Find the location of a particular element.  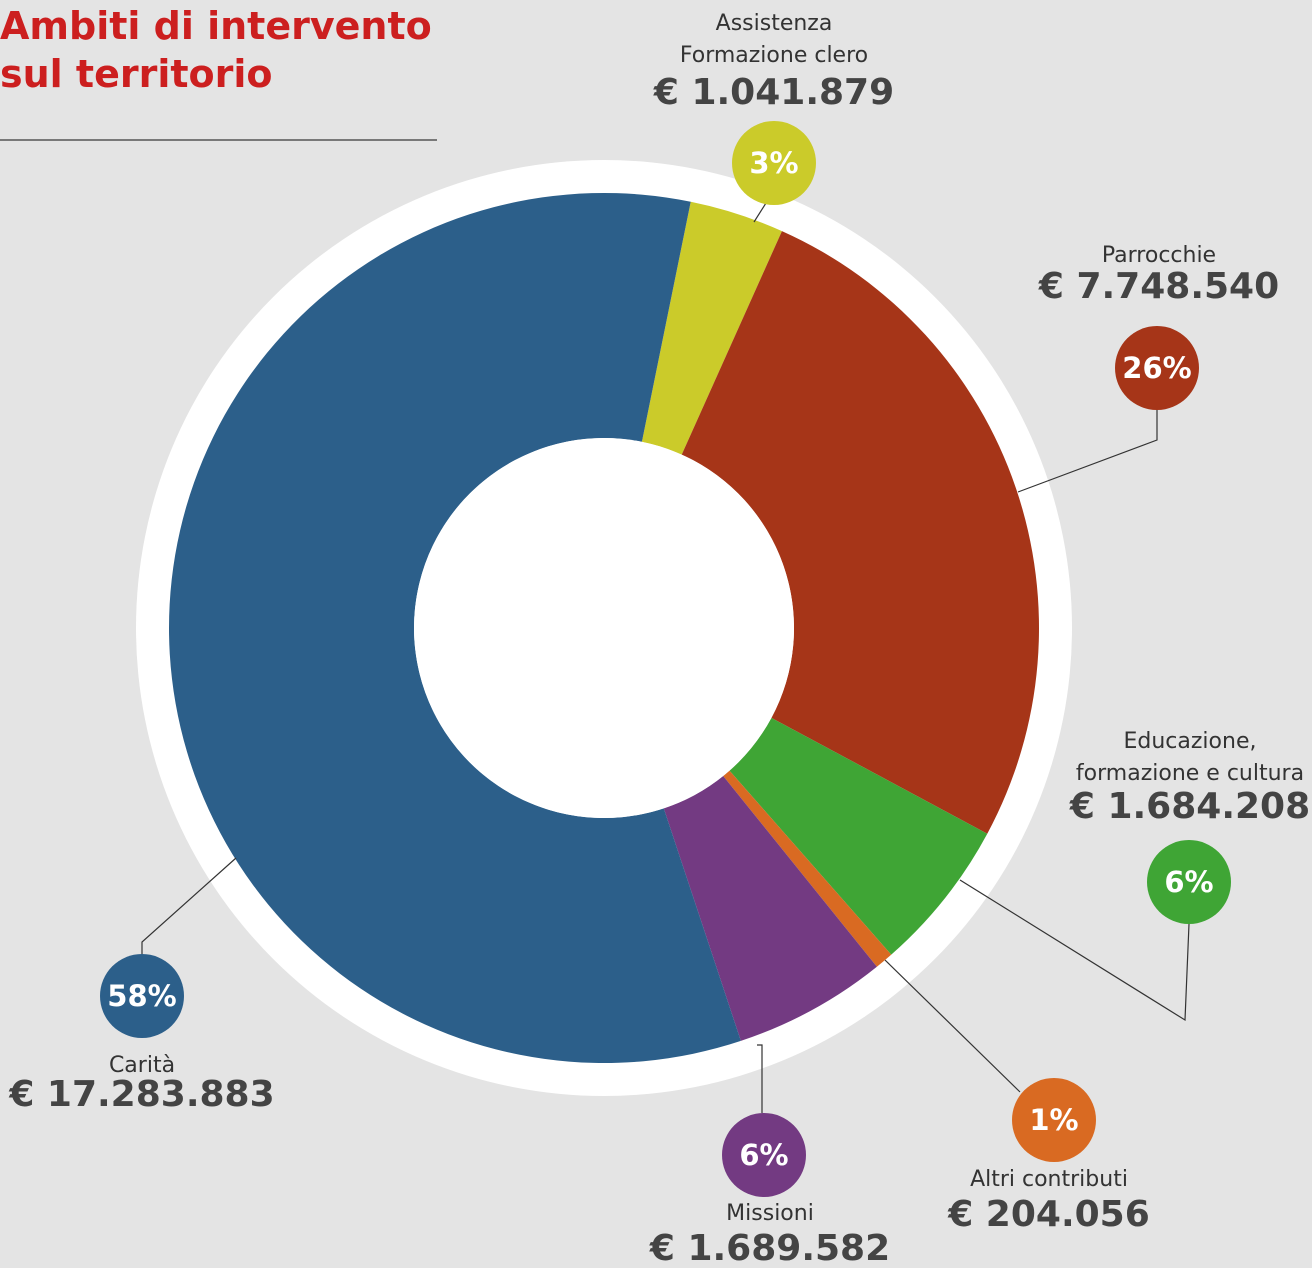

category-label: Assistenza Formazione clero is located at coordinates (774, 39).